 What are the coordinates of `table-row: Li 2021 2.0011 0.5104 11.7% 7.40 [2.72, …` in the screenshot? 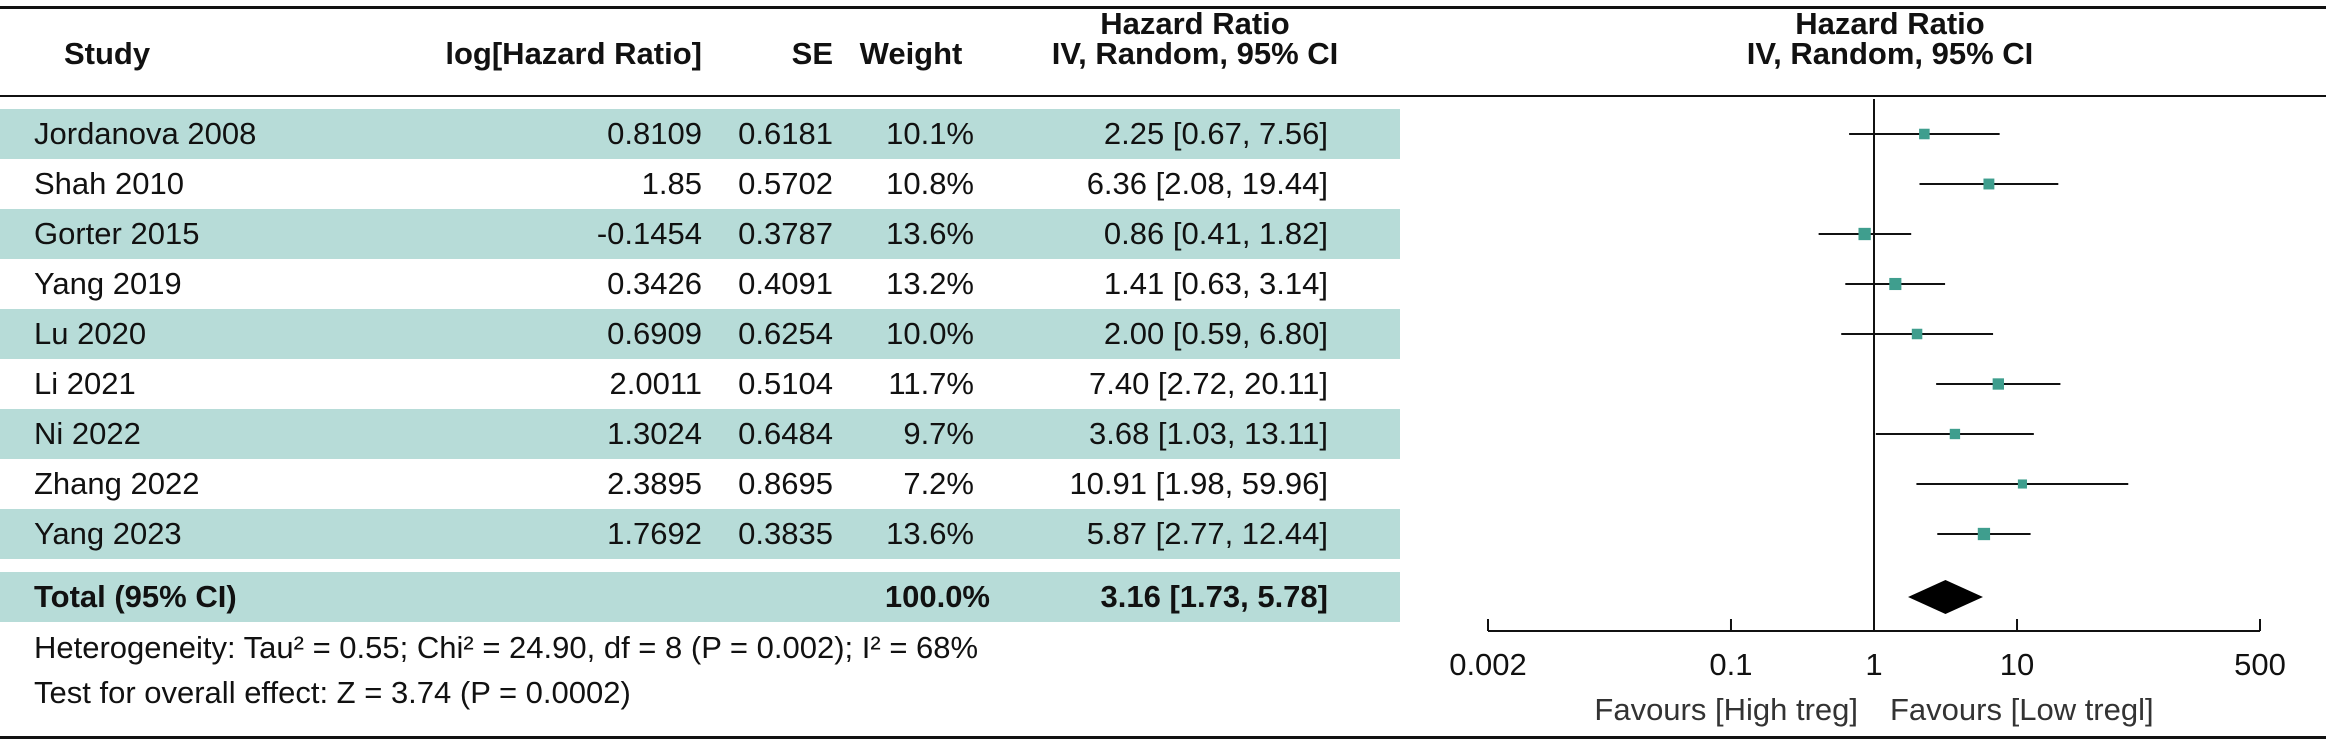 It's located at (700, 384).